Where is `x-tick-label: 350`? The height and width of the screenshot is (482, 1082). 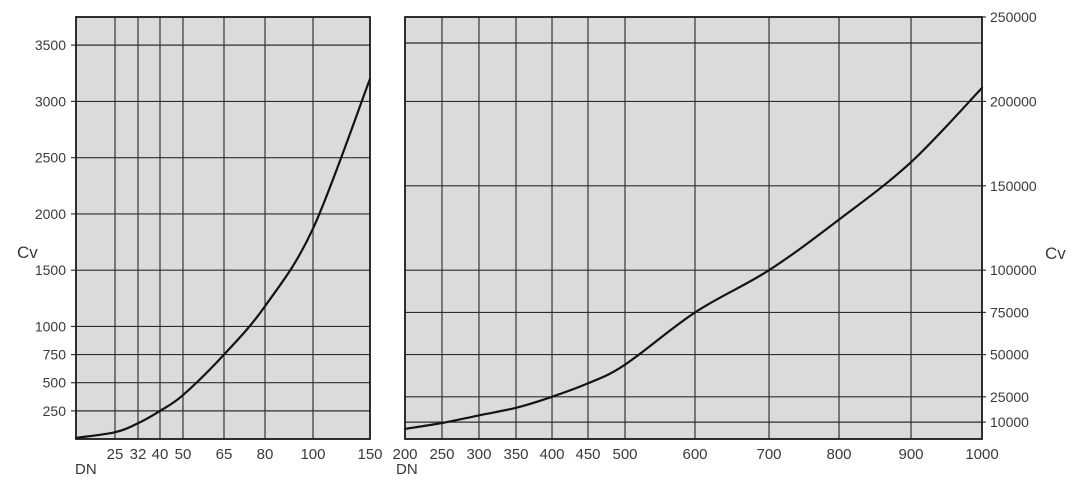
x-tick-label: 350 is located at coordinates (515, 454).